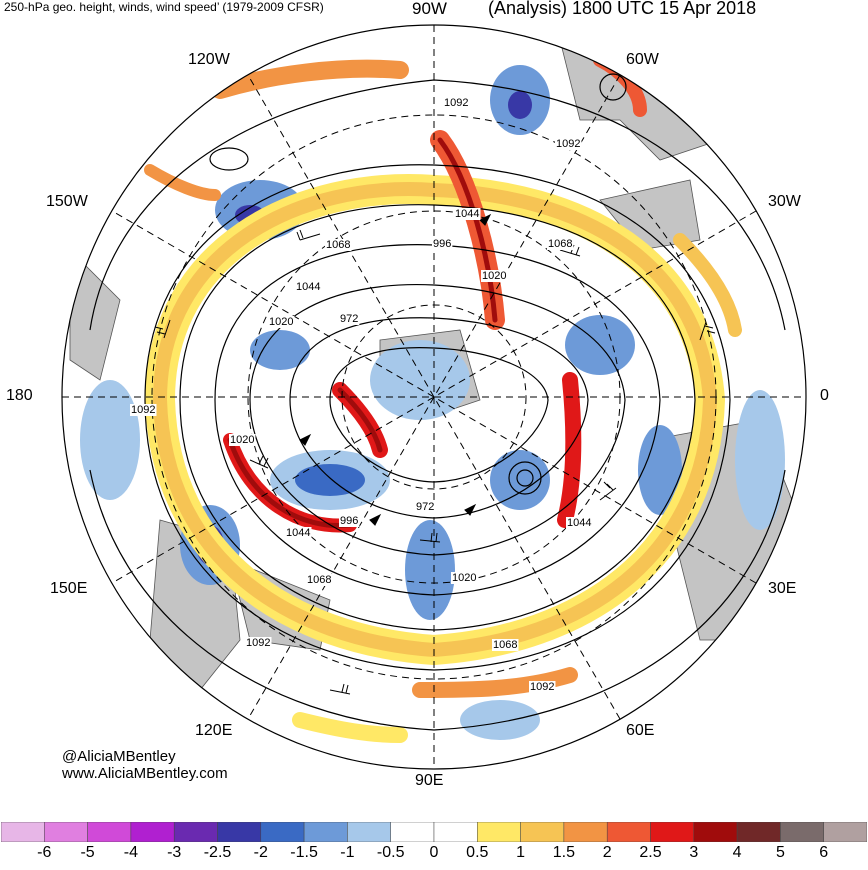 This screenshot has width=868, height=870. I want to click on colorbar-tick-label: 2, so click(607, 852).